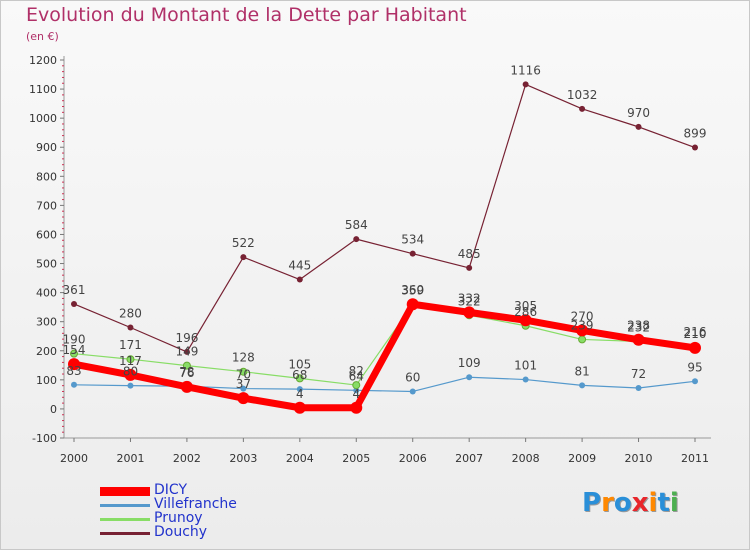 This screenshot has height=550, width=750. Describe the element at coordinates (384, 344) in the screenshot. I see `series-line-prunoy` at that location.